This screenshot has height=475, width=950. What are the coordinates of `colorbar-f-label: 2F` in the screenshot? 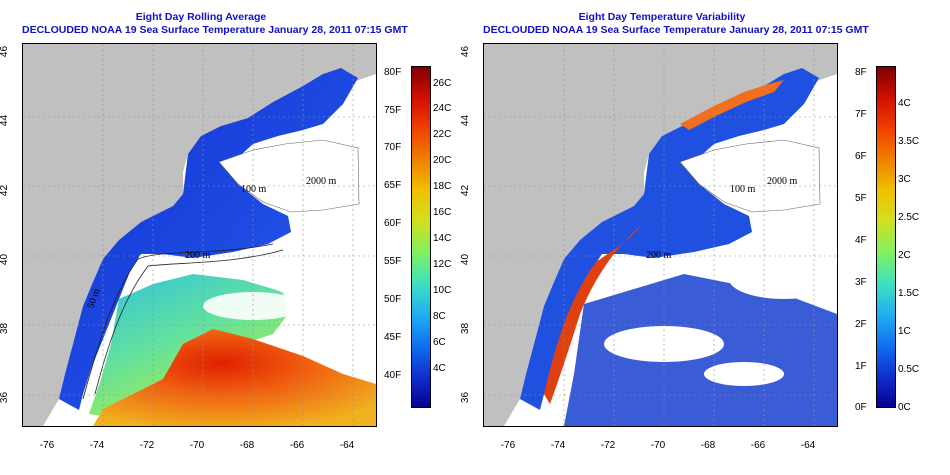 It's located at (861, 324).